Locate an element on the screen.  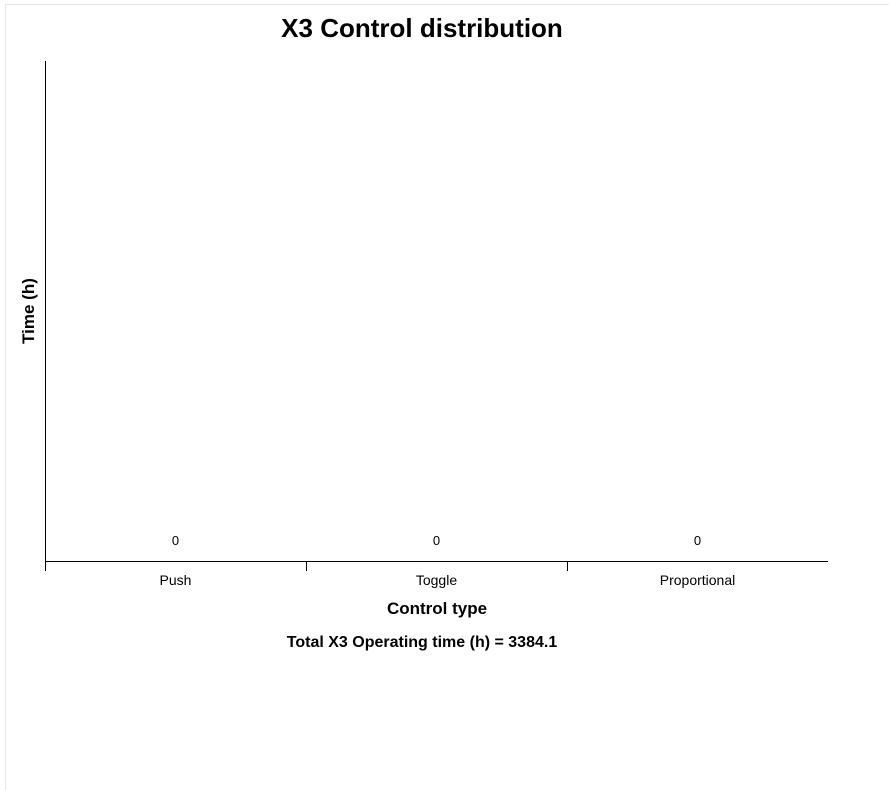
x-axis-label: Control type is located at coordinates (437, 608).